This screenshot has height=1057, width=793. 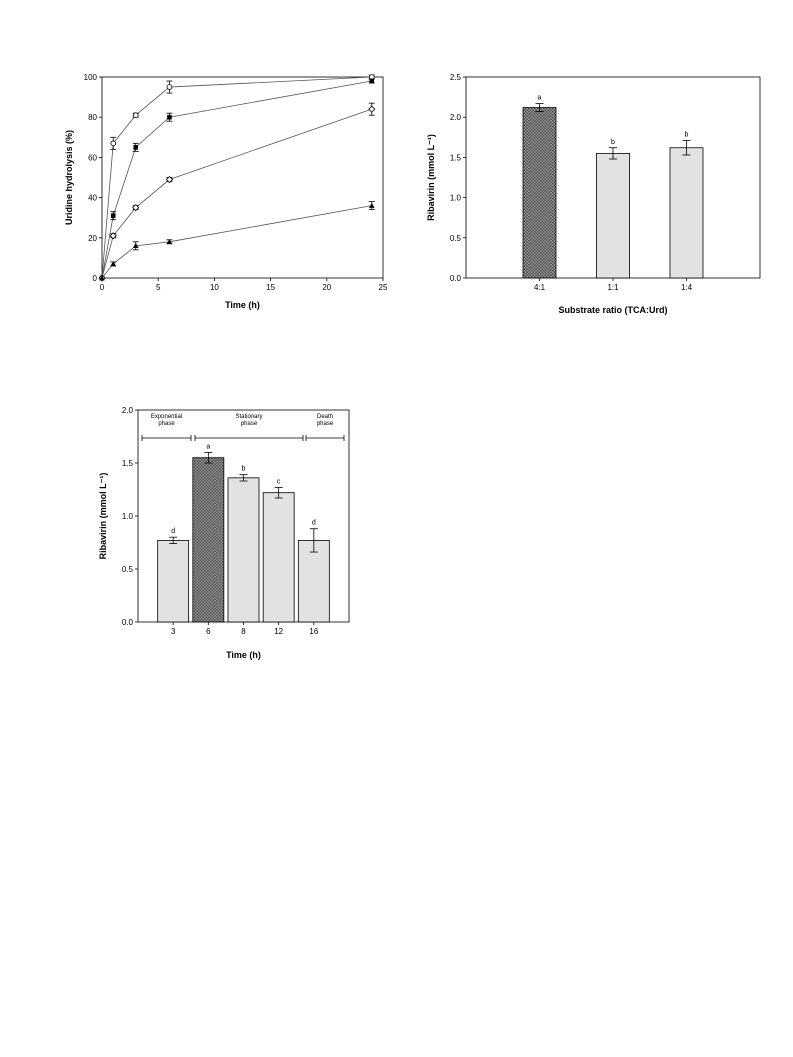 I want to click on plot-frame, so click(x=242, y=177).